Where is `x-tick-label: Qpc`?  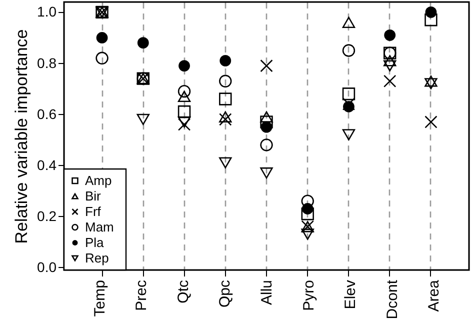
x-tick-label: Qpc is located at coordinates (225, 294).